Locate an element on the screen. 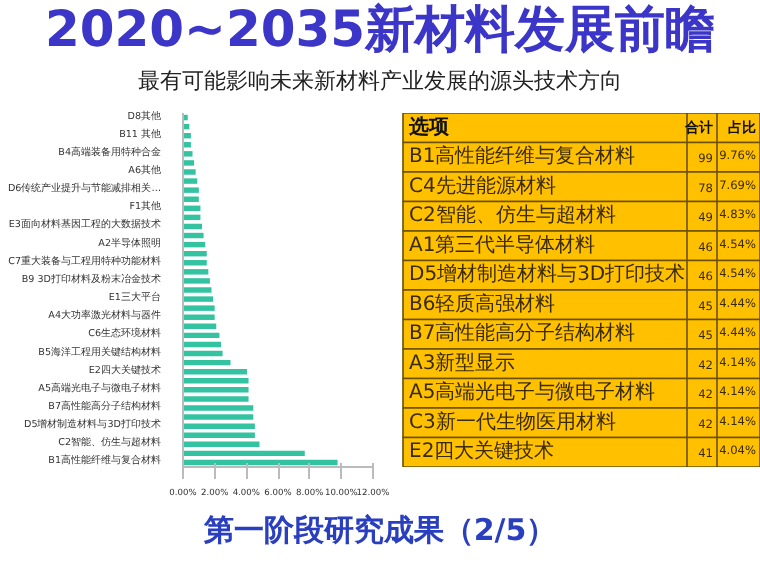 The width and height of the screenshot is (760, 564). category-label: D5增材制造材料与3D打印技术 is located at coordinates (547, 274).